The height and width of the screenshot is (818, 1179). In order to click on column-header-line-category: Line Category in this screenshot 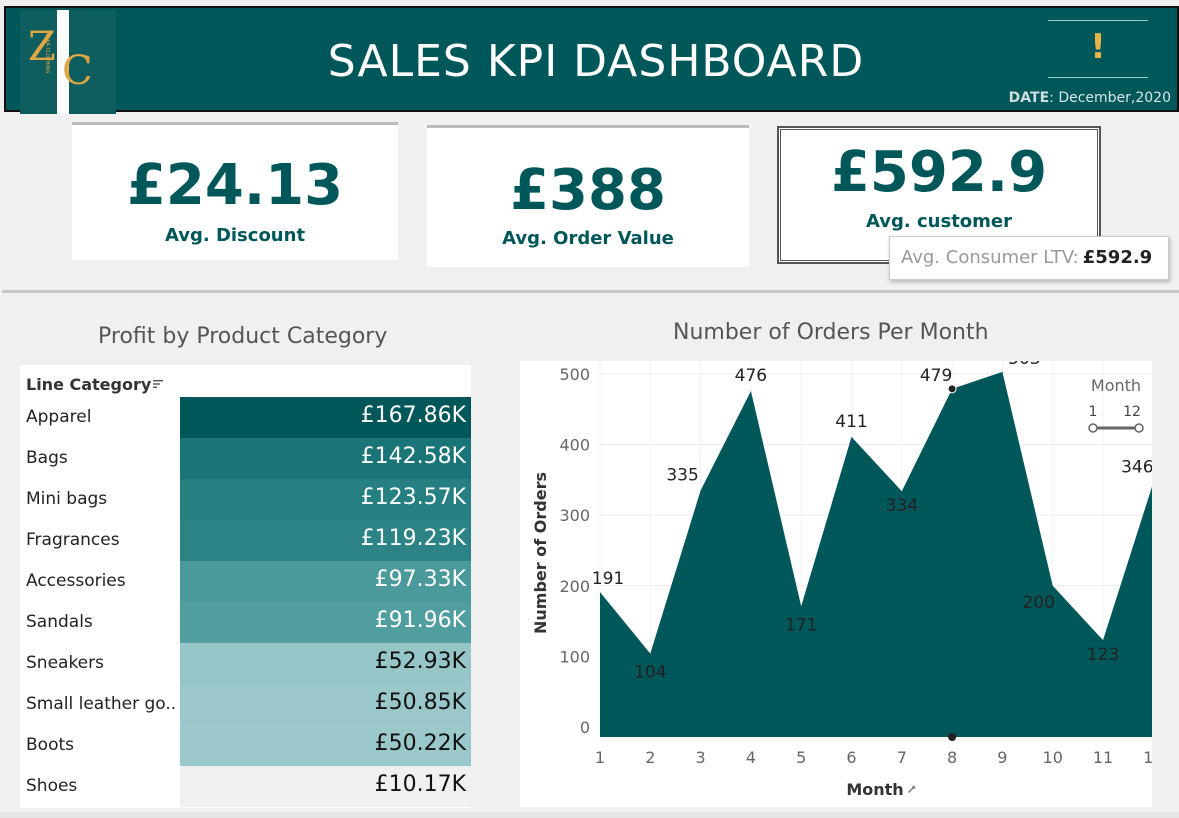, I will do `click(89, 384)`.